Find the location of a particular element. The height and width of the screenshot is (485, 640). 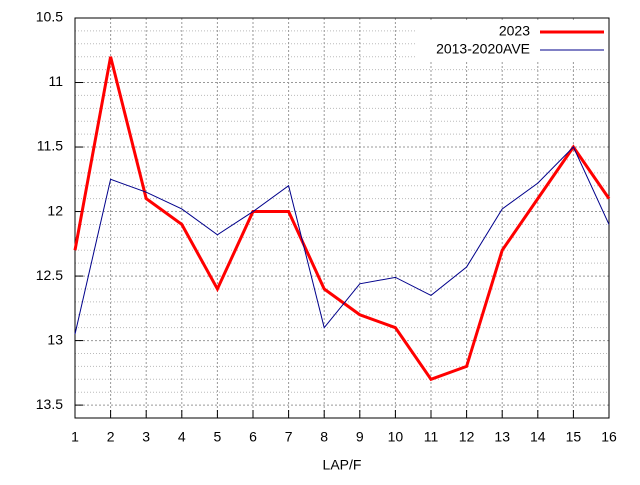

x-tick-label: 3 is located at coordinates (146, 437).